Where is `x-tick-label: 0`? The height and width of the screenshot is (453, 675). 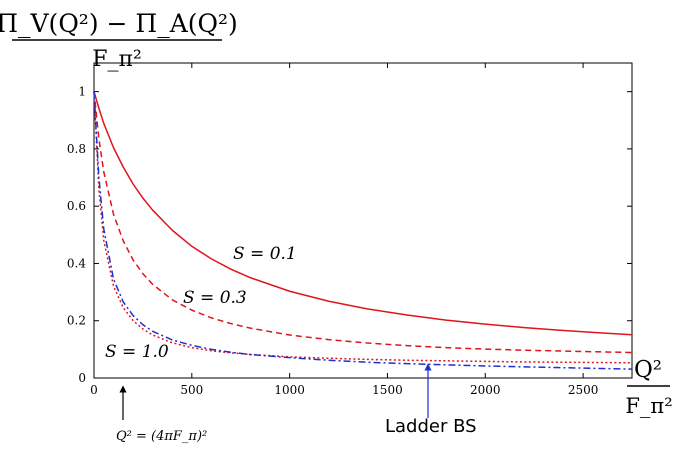
x-tick-label: 0 is located at coordinates (94, 390).